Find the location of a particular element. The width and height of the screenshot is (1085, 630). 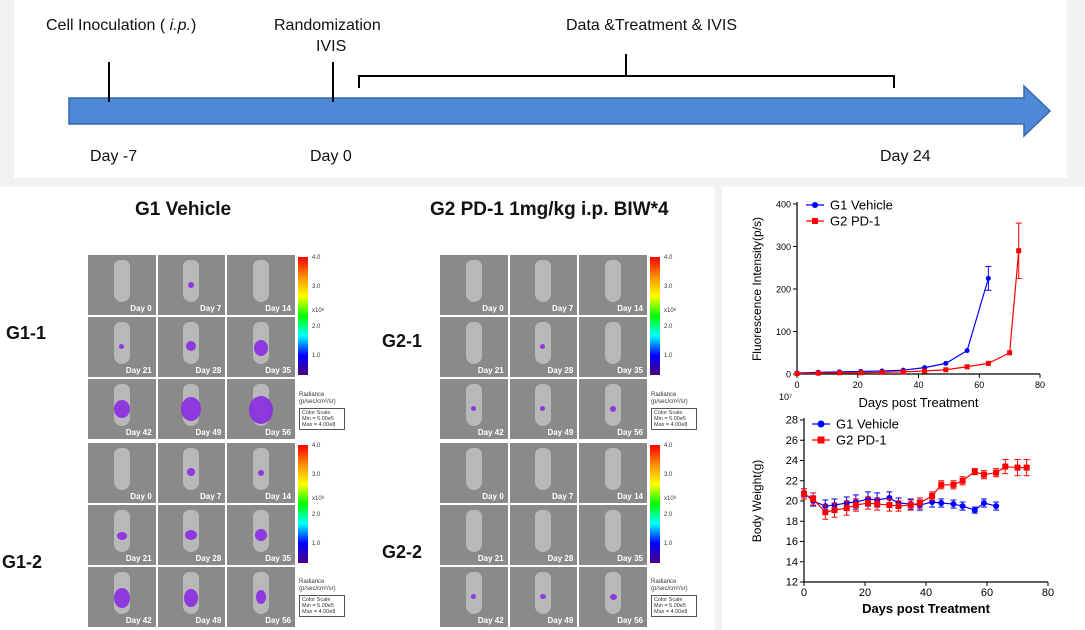

treatment-bracket is located at coordinates (626, 71).